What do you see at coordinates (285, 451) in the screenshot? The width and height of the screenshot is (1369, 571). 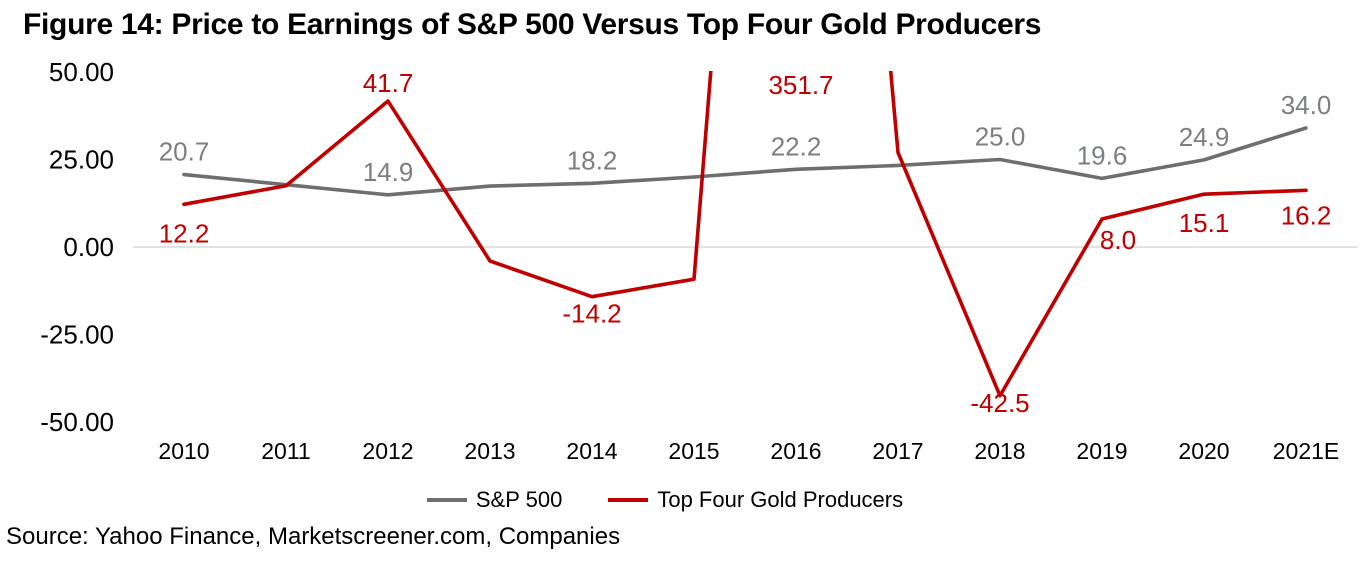 I see `x-axis-label-2011: 2011` at bounding box center [285, 451].